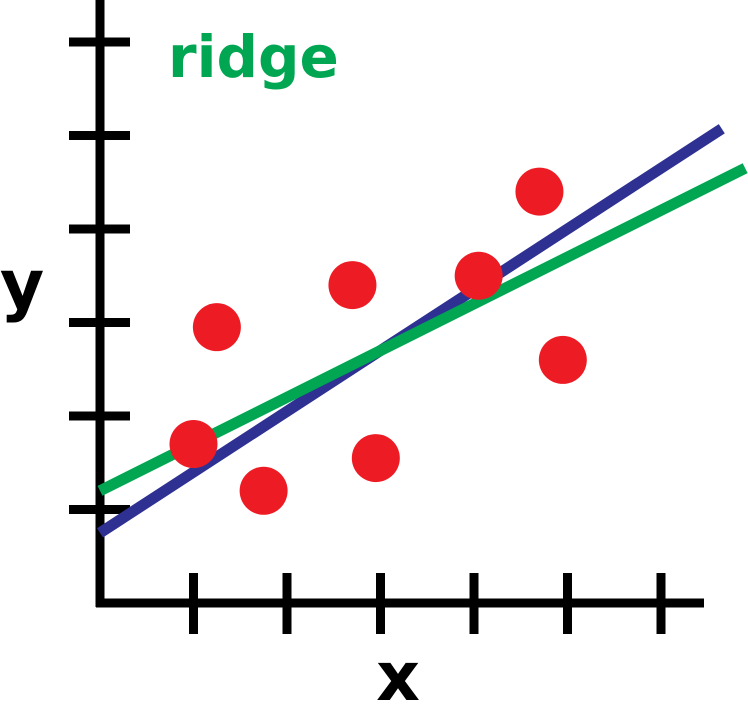 This screenshot has height=724, width=748. What do you see at coordinates (253, 57) in the screenshot?
I see `ridge-legend-label: ridge` at bounding box center [253, 57].